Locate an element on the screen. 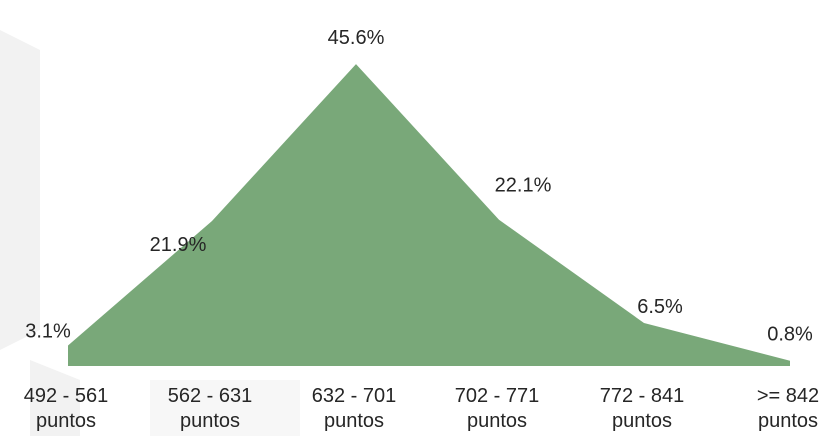 This screenshot has height=436, width=832. data-label: 3.1% is located at coordinates (48, 332).